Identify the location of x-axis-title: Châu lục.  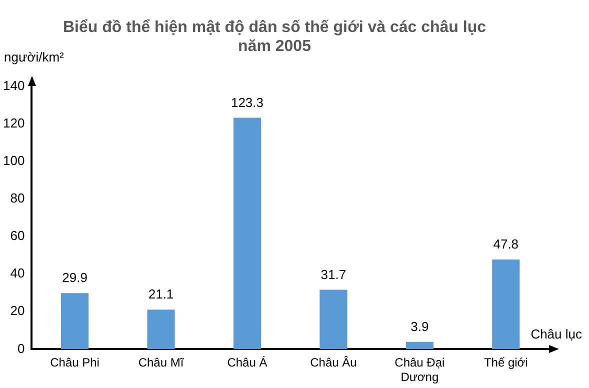
(556, 334).